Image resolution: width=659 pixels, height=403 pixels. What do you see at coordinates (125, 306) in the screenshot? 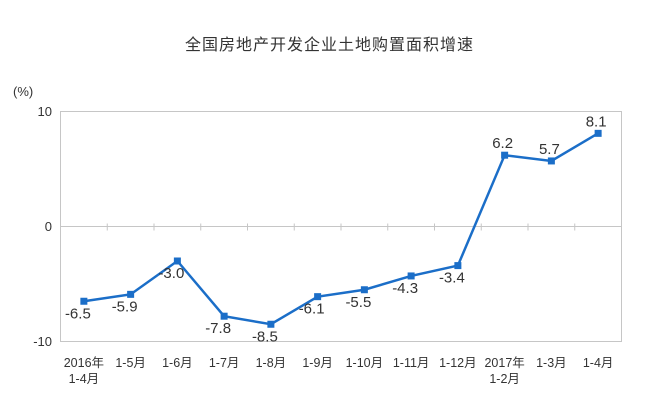
I see `data-label: -5.9` at bounding box center [125, 306].